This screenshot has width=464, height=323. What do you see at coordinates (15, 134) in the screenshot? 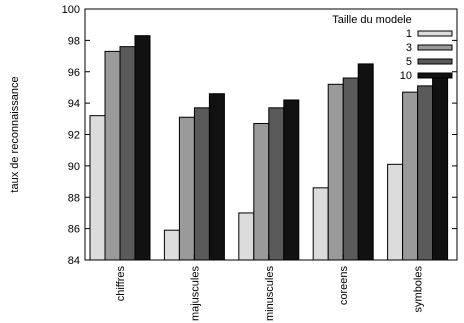
I see `y-axis-label: taux de reconnaissance` at bounding box center [15, 134].